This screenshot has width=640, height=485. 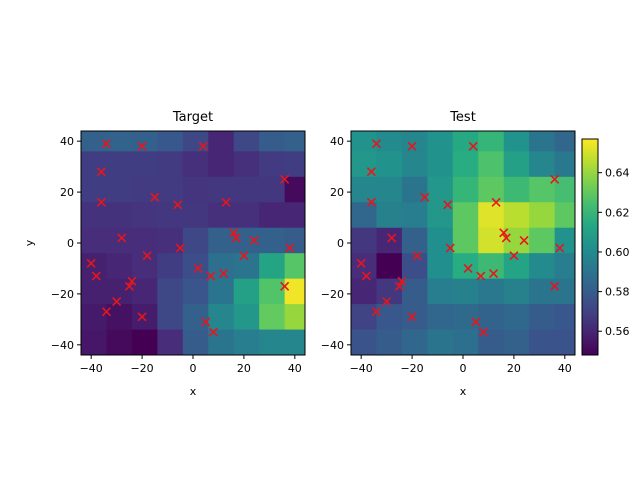 What do you see at coordinates (617, 212) in the screenshot?
I see `colorbar-tick-label: 0.62` at bounding box center [617, 212].